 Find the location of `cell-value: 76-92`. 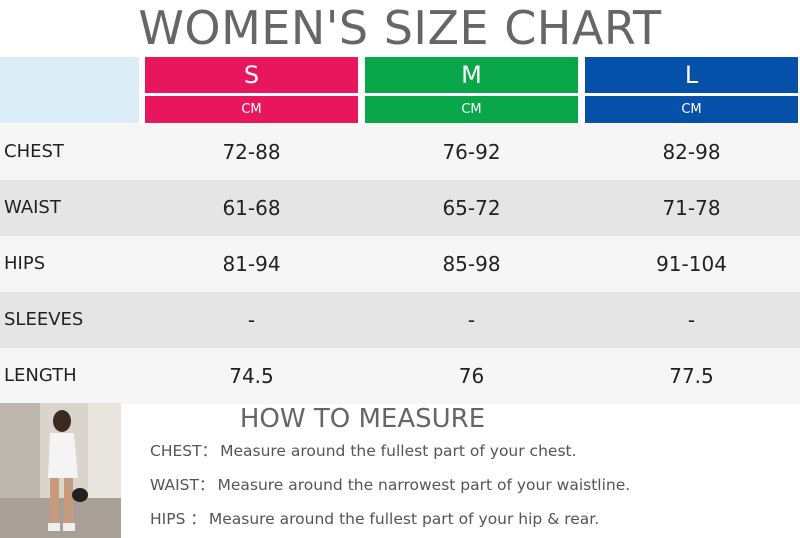

cell-value: 76-92 is located at coordinates (471, 152).